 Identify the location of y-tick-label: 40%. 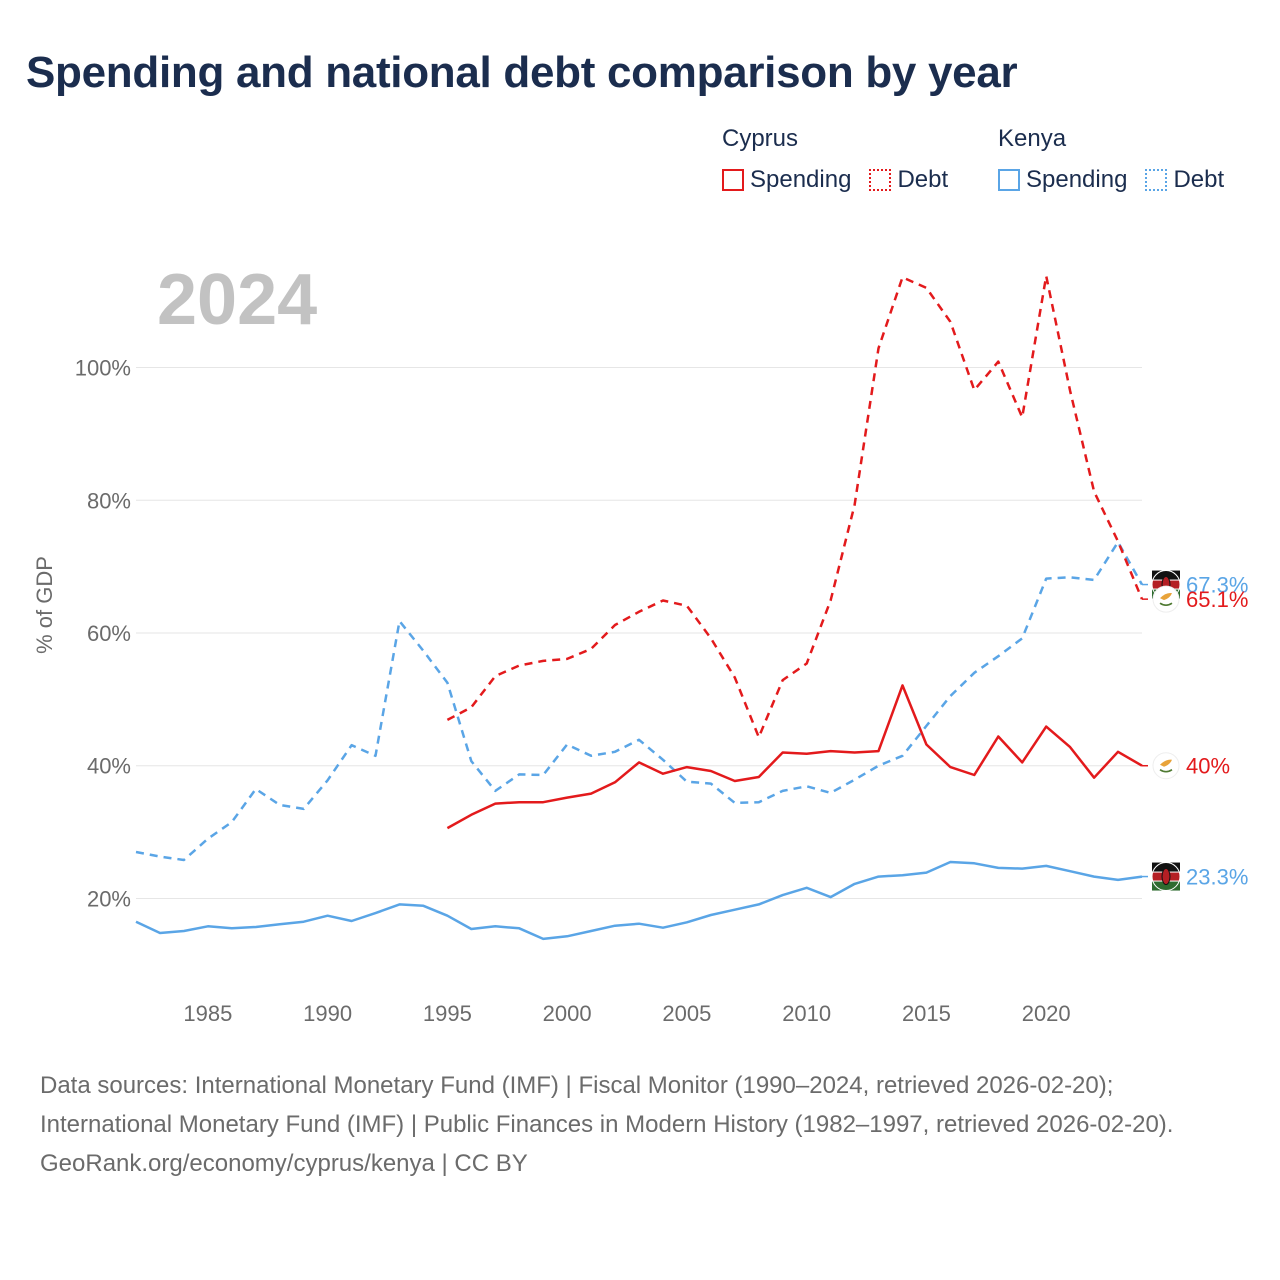
(109, 766).